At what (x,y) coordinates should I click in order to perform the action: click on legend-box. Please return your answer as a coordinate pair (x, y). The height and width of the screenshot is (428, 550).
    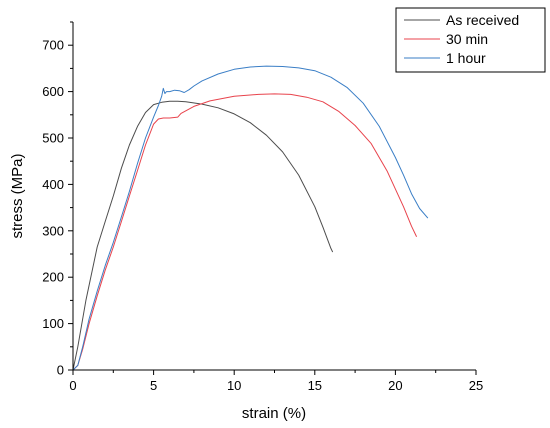
    Looking at the image, I should click on (470, 40).